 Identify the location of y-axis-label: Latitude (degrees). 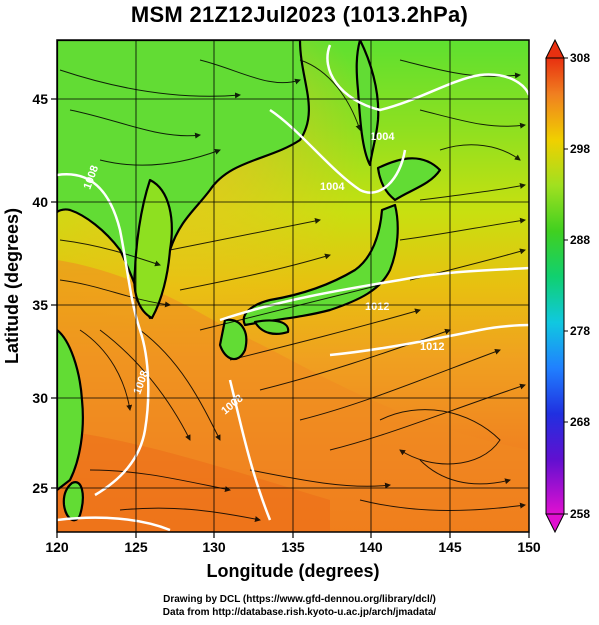
(12, 286).